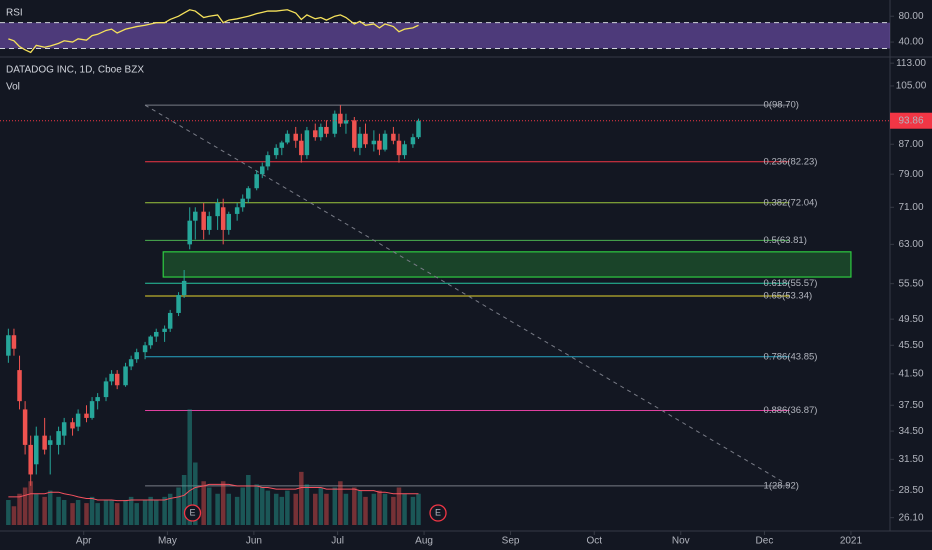  Describe the element at coordinates (791, 202) in the screenshot. I see `fib-label: 0.382(72.04)` at that location.